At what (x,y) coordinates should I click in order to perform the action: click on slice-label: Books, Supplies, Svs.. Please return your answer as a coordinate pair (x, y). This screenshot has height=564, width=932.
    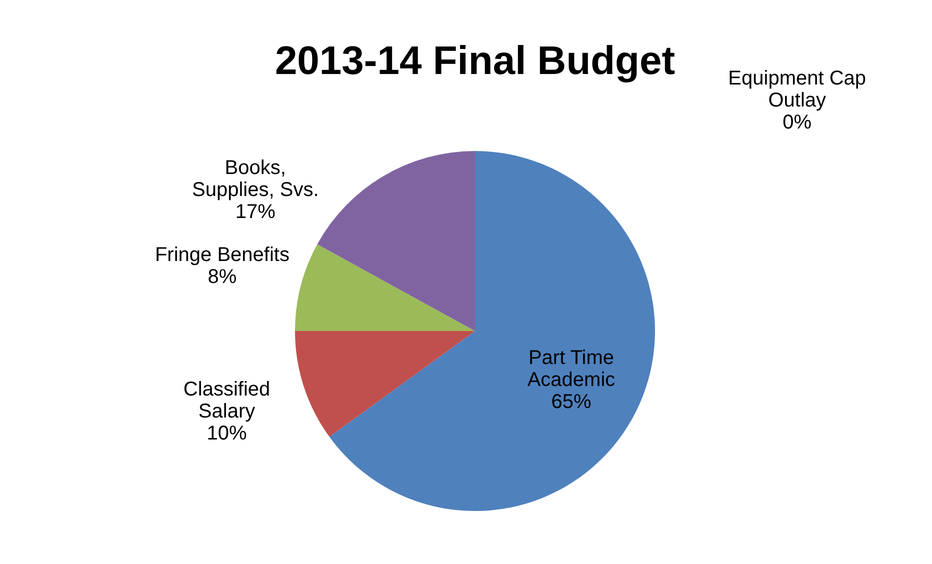
    Looking at the image, I should click on (255, 178).